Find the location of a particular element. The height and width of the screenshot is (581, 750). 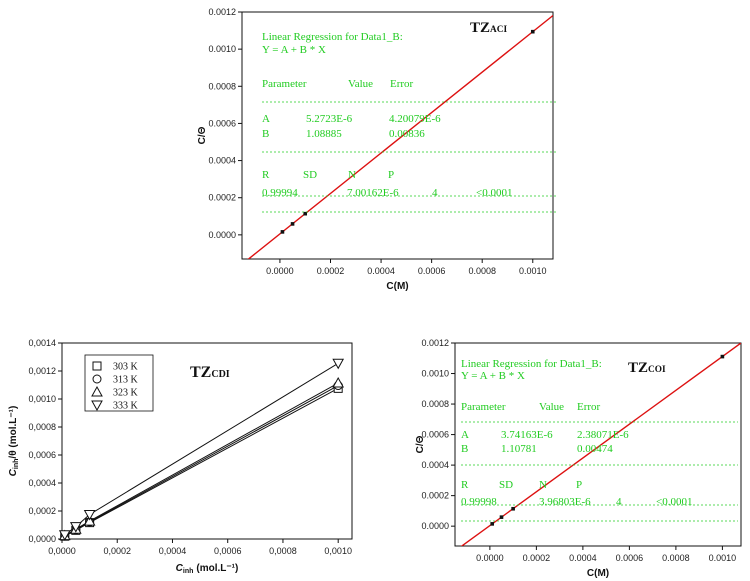

x-axis-label-sub: inh is located at coordinates (188, 571).